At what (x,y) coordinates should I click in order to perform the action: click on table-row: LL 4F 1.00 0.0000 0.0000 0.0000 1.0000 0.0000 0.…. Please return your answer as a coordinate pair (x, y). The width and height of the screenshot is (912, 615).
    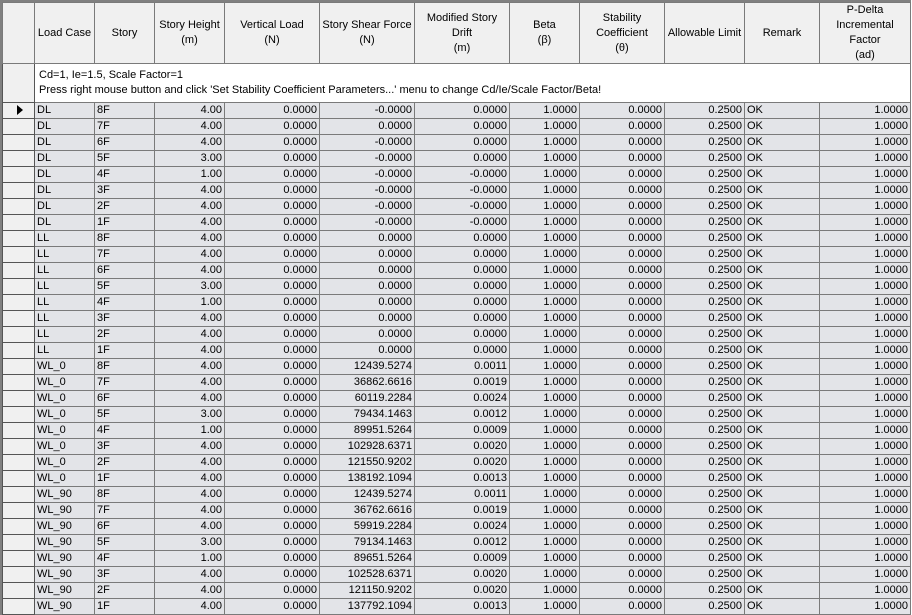
    Looking at the image, I should click on (456, 302).